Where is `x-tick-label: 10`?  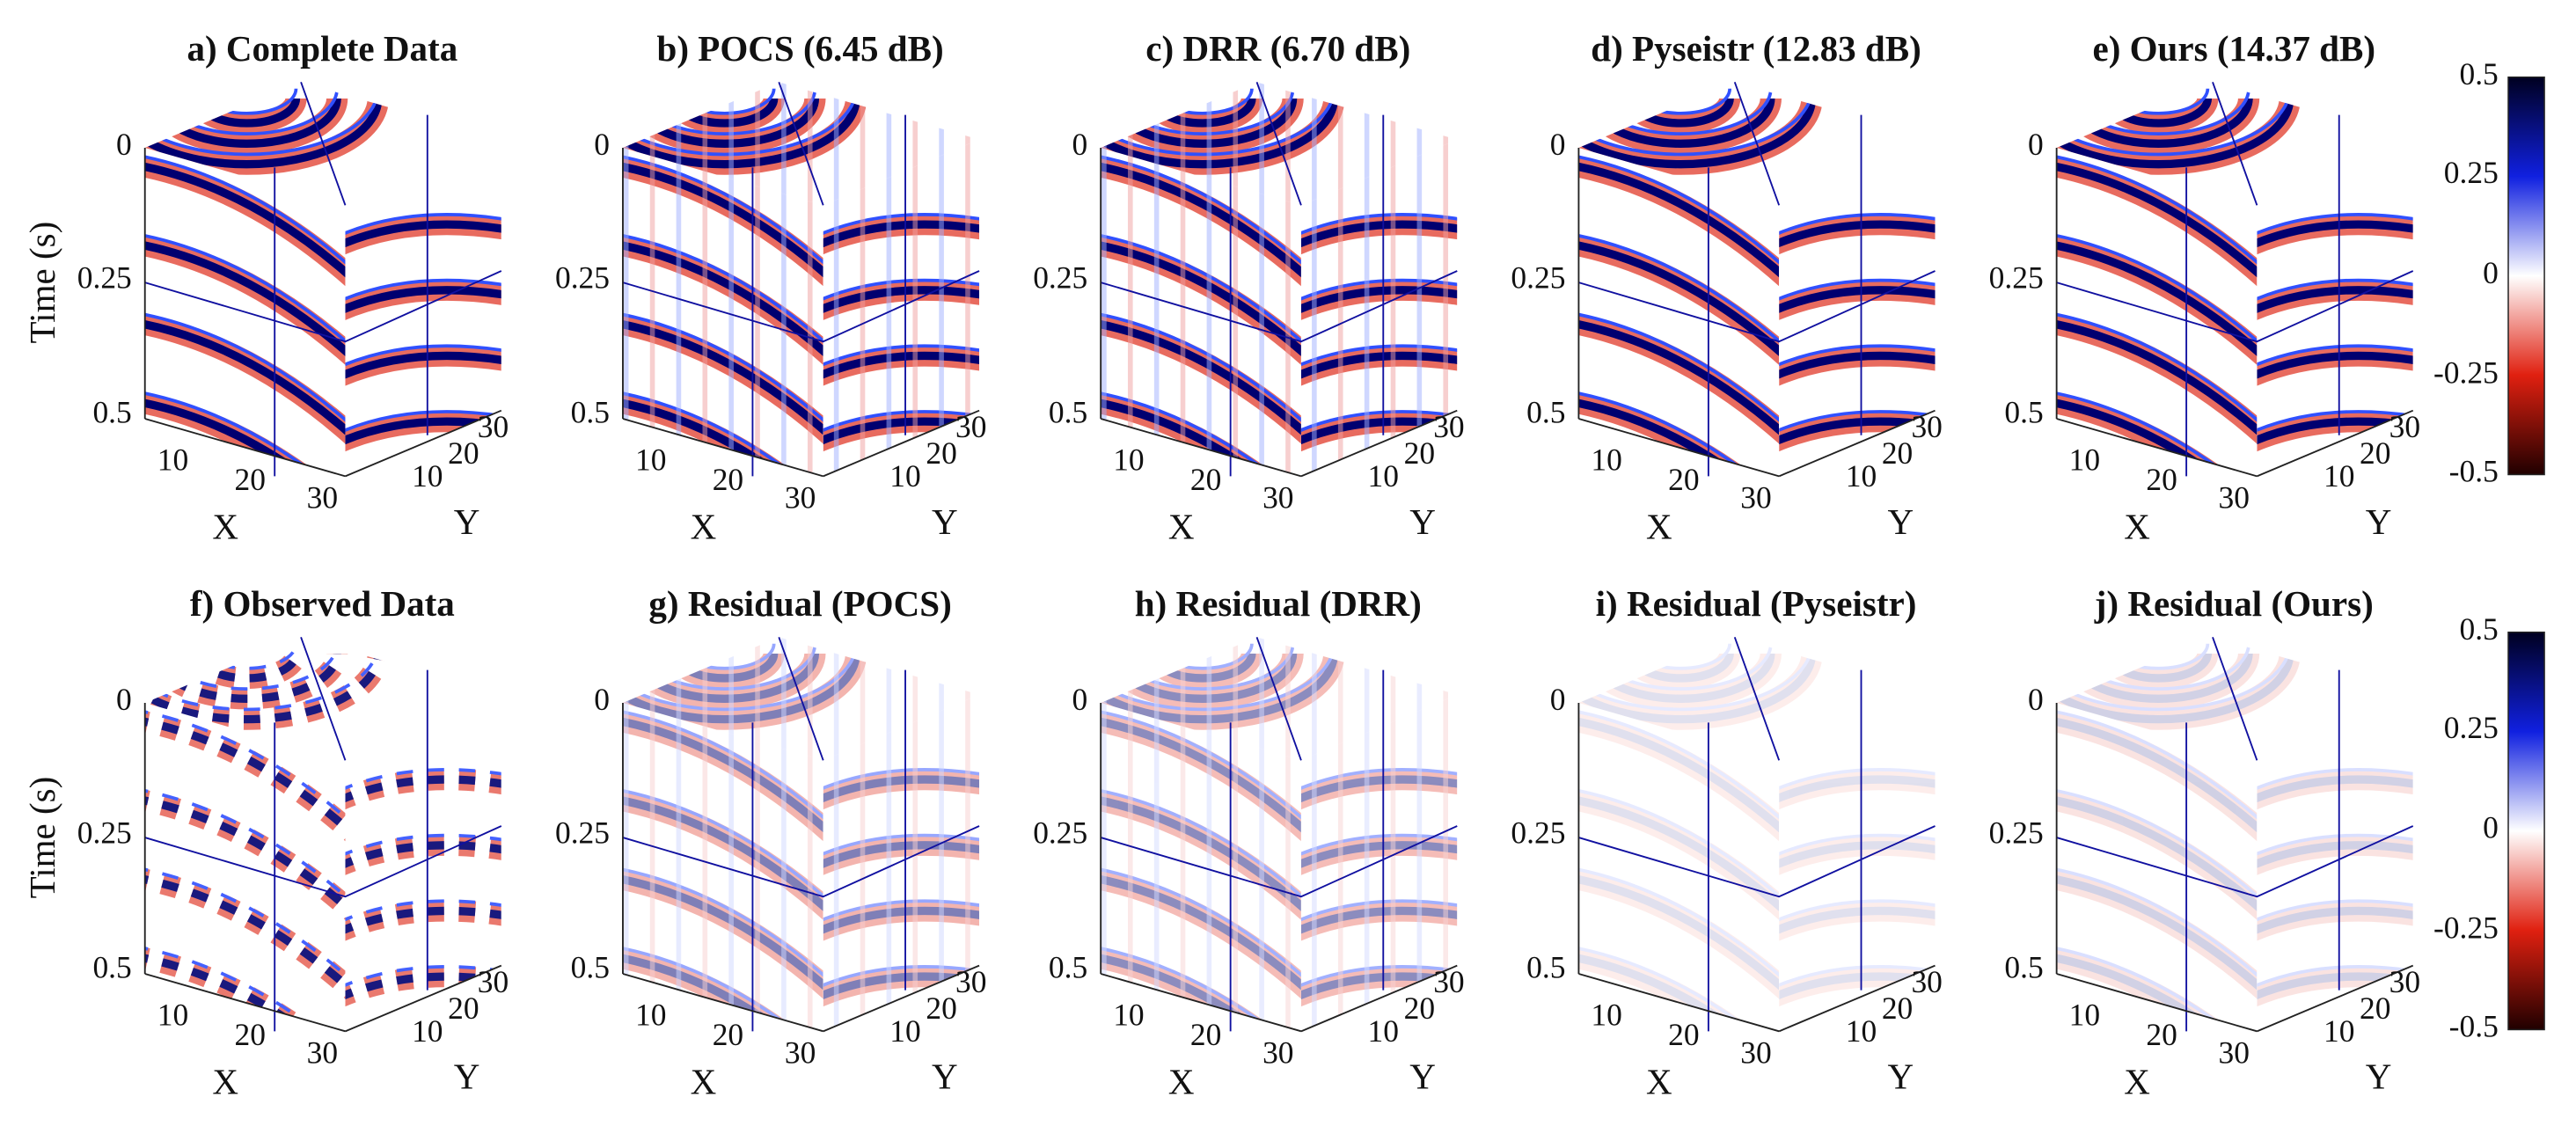 x-tick-label: 10 is located at coordinates (650, 460).